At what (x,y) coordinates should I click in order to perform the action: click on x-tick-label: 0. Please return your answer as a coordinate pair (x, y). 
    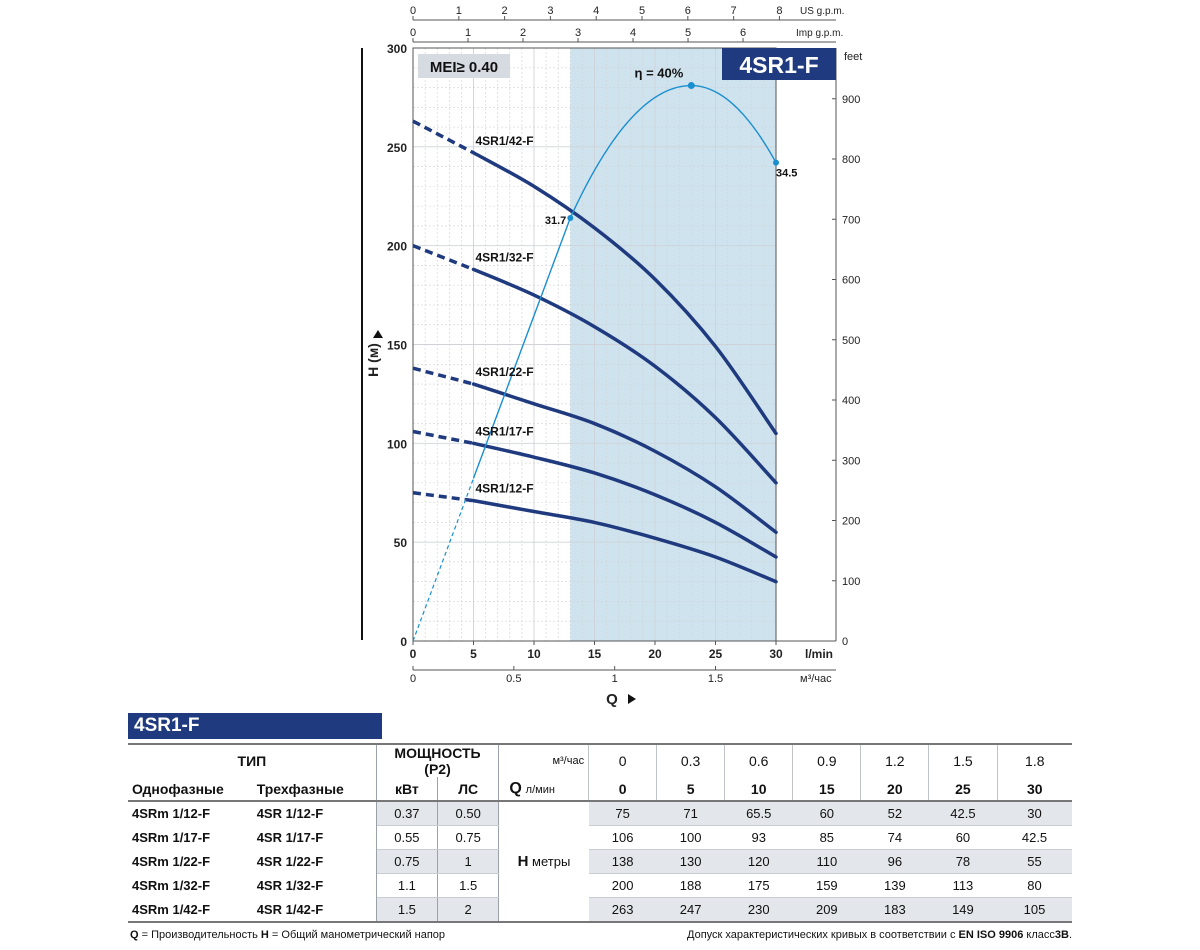
    Looking at the image, I should click on (413, 654).